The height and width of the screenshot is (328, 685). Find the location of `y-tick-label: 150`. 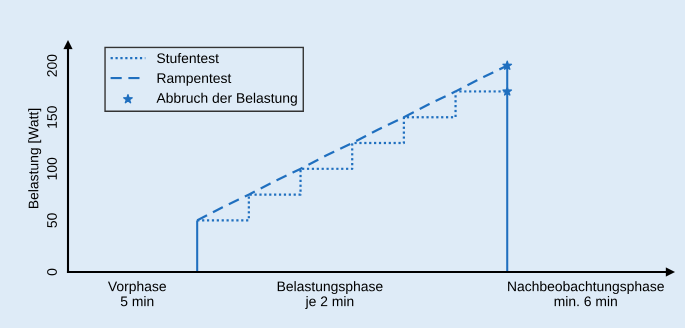

y-tick-label: 150 is located at coordinates (52, 117).